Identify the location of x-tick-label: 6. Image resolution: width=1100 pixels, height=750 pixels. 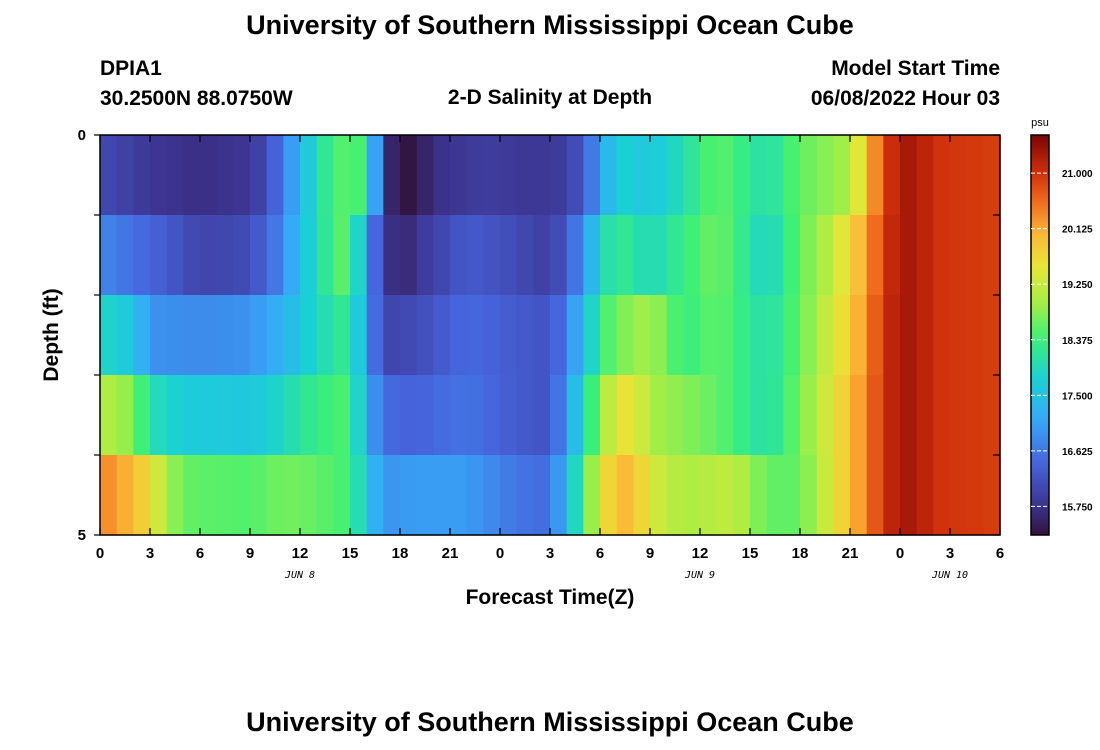
(1000, 553).